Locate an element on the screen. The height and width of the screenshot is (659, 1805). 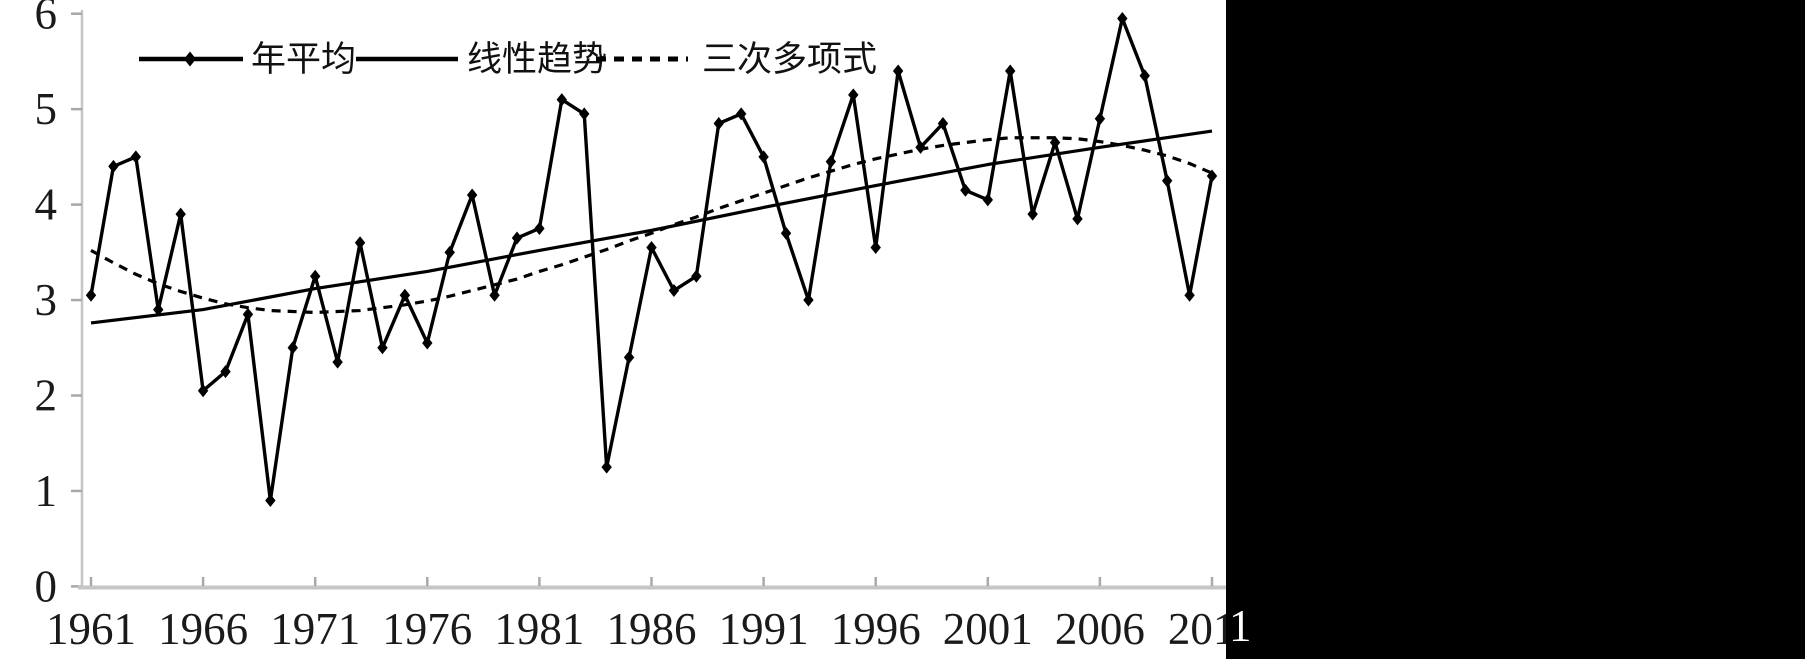
x-tick-label: 2001 is located at coordinates (988, 629).